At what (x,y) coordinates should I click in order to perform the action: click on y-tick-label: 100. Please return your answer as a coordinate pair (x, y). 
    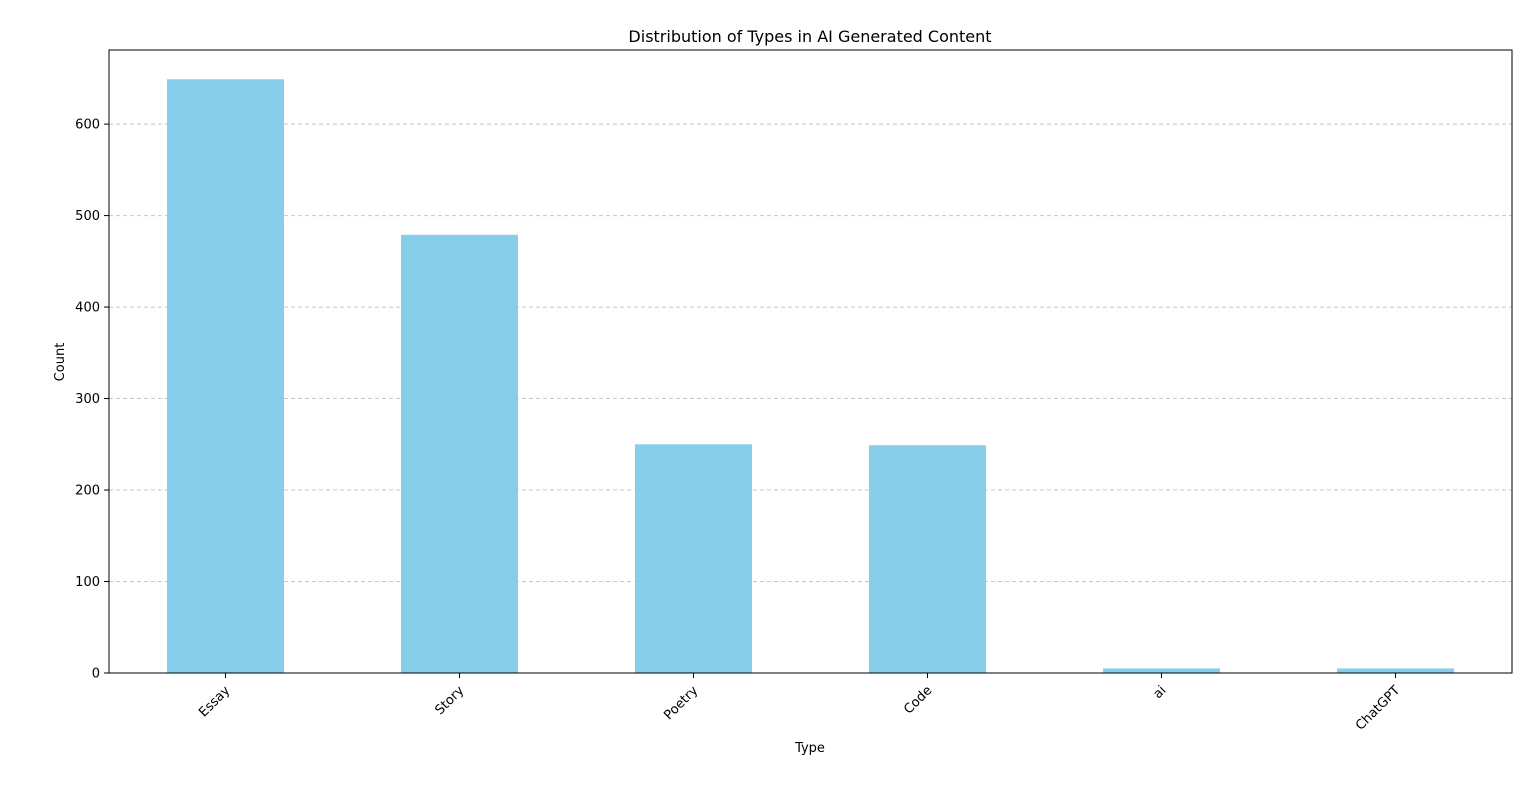
    Looking at the image, I should click on (87, 582).